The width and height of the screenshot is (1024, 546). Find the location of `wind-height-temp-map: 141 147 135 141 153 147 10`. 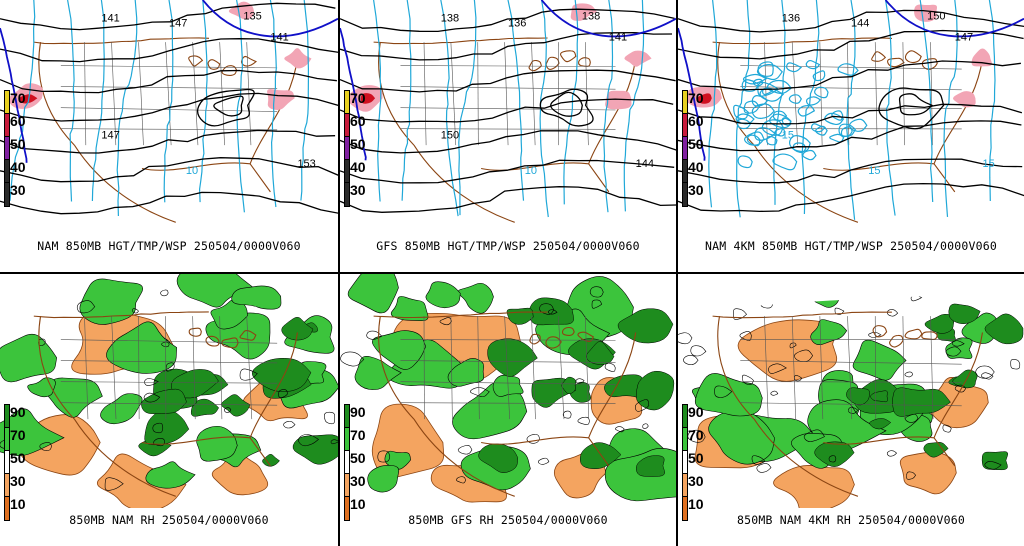

wind-height-temp-map: 141 147 135 141 153 147 10 is located at coordinates (169, 111).